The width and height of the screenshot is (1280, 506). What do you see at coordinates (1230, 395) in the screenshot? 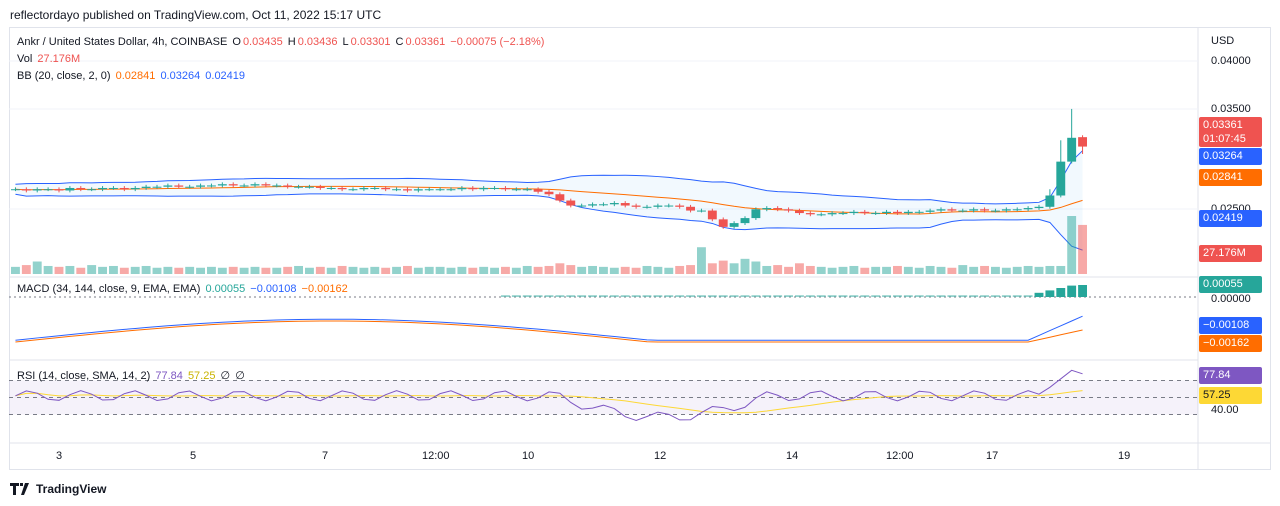
I see `rsi-ma-badge: 57.25` at bounding box center [1230, 395].